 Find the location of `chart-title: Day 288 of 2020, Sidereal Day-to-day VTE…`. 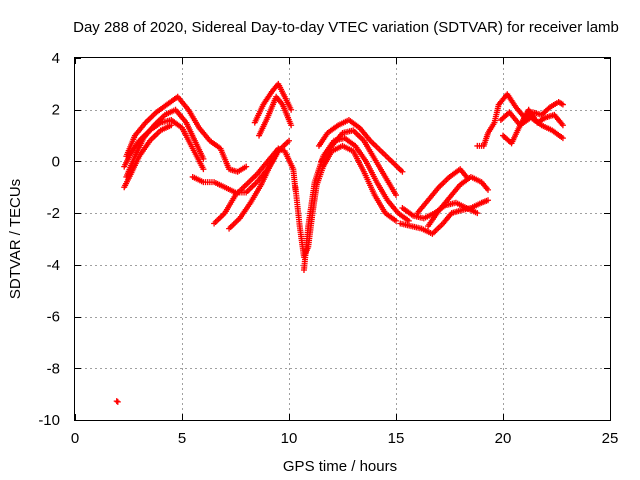

chart-title: Day 288 of 2020, Sidereal Day-to-day VTE… is located at coordinates (346, 27).